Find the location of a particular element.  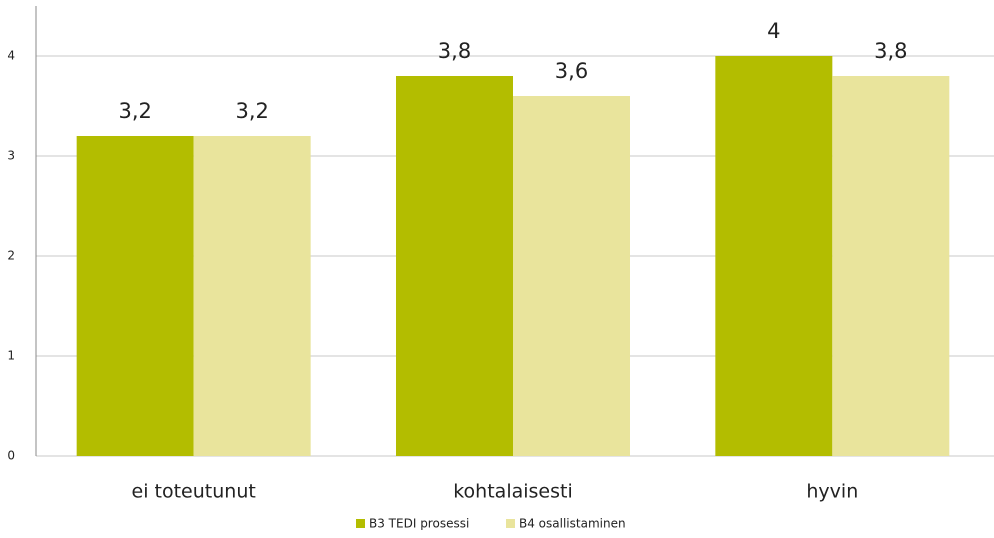

x-tick-label: hyvin is located at coordinates (832, 492).